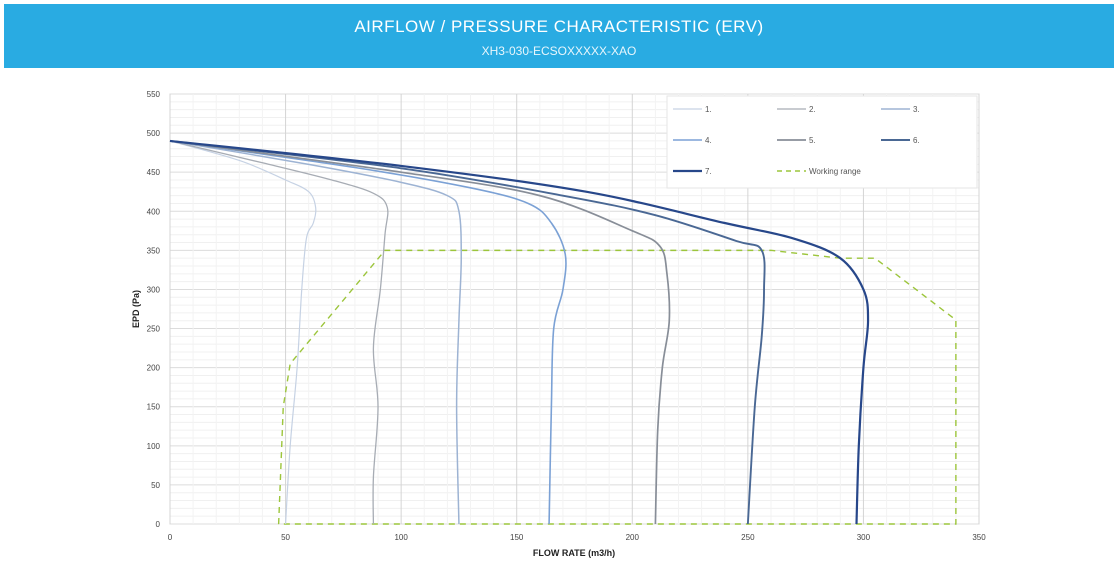 This screenshot has width=1119, height=564. I want to click on legend-label: 4., so click(708, 140).